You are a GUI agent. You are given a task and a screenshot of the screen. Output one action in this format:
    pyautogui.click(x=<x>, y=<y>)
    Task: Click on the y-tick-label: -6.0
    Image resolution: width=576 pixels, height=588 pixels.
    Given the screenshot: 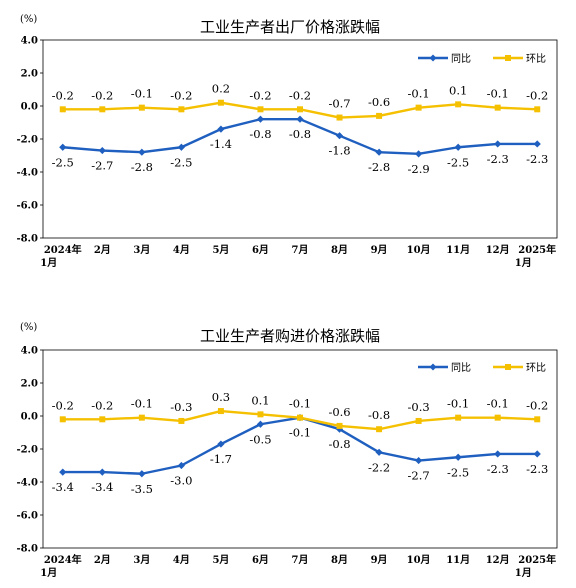 What is the action you would take?
    pyautogui.click(x=27, y=206)
    